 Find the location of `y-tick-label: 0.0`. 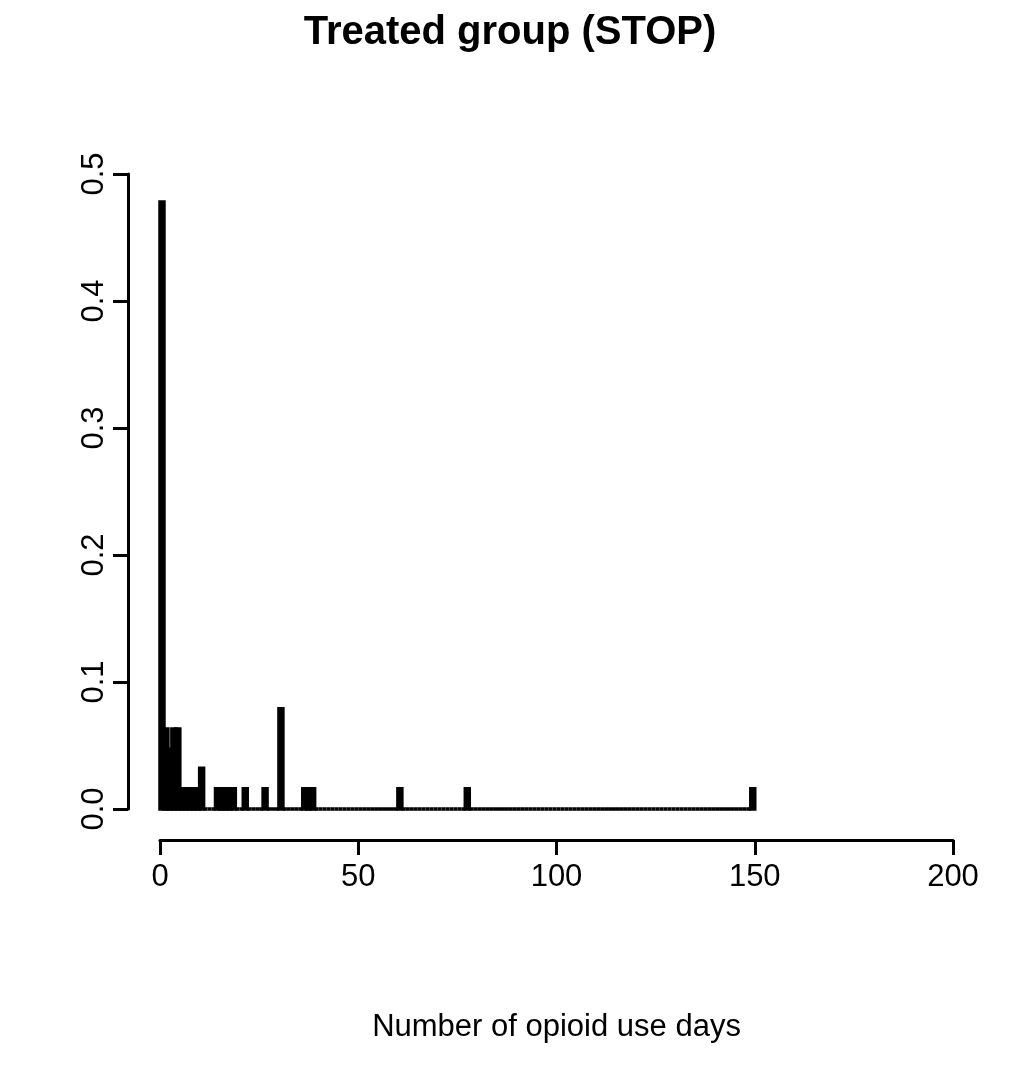

y-tick-label: 0.0 is located at coordinates (92, 809).